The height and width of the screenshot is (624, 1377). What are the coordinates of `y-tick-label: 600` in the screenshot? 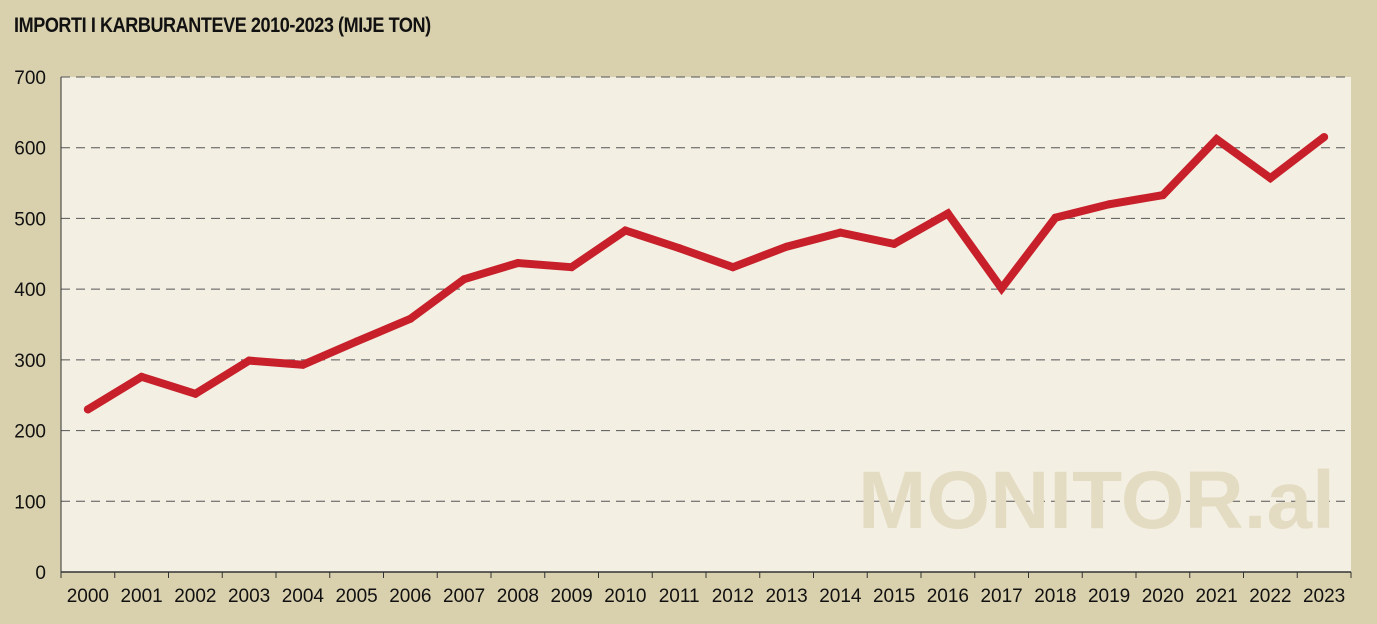 It's located at (30, 149).